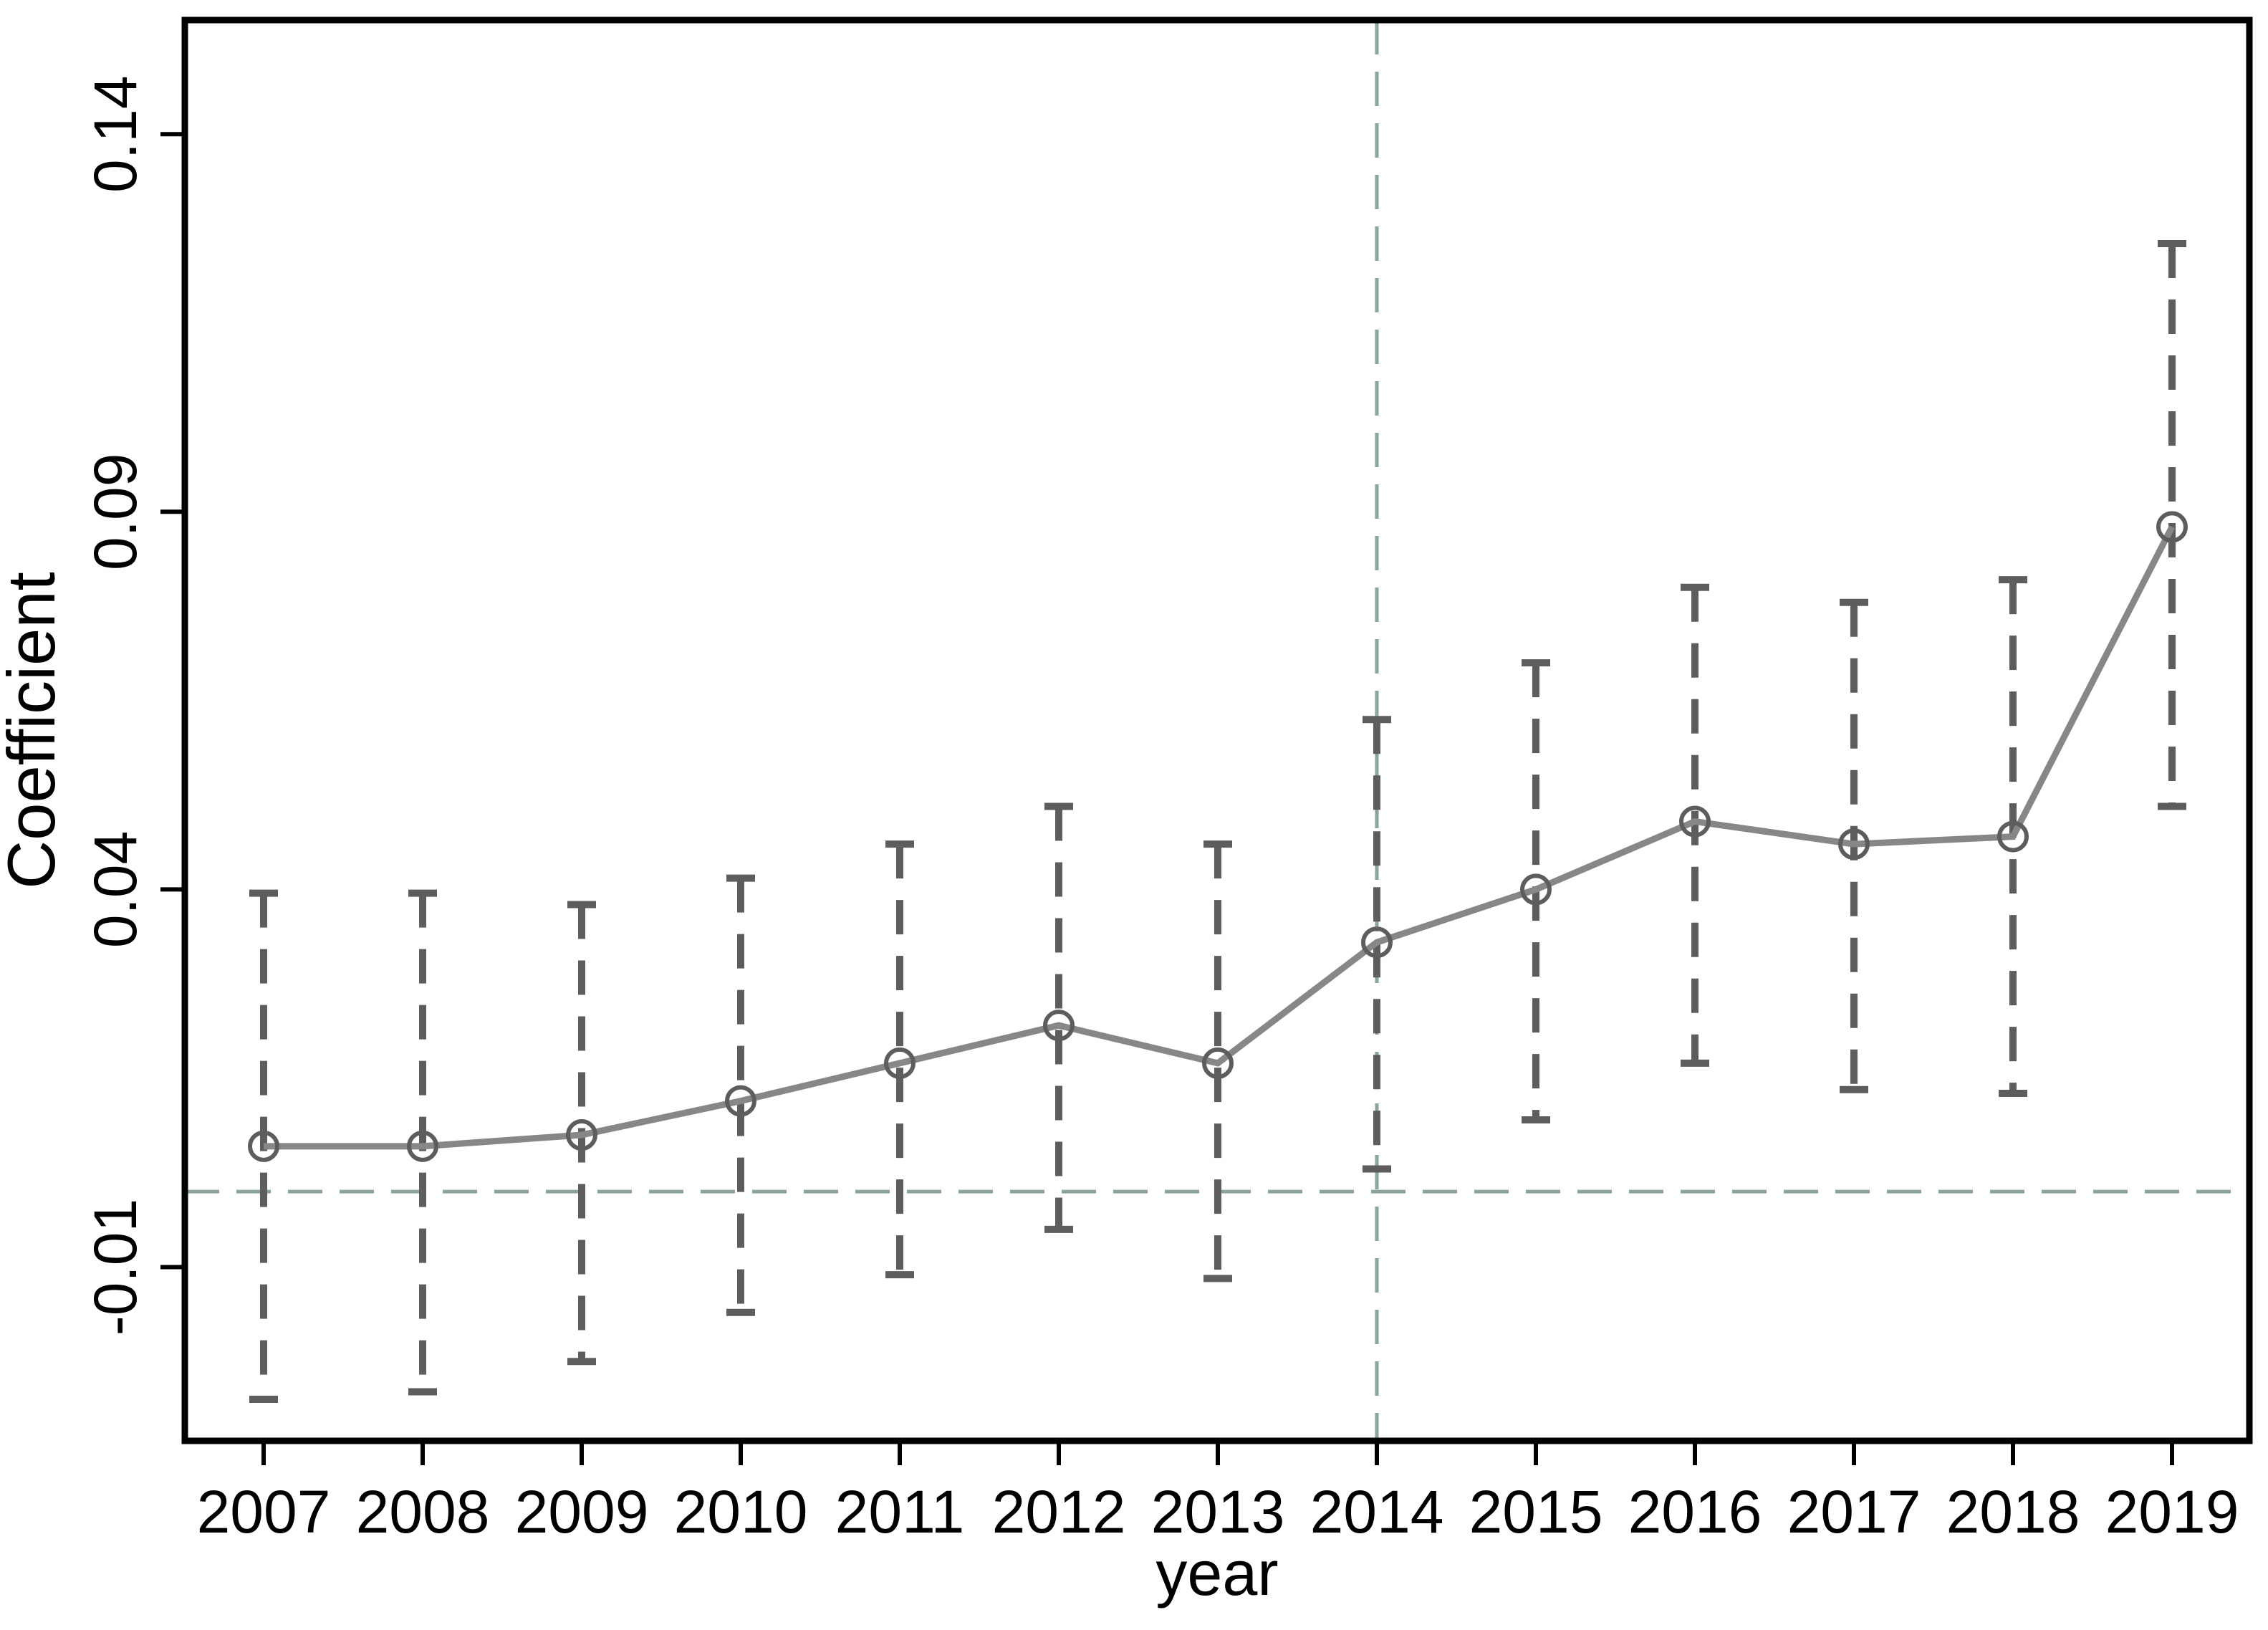  I want to click on x-tick-label: 2019, so click(2172, 1511).